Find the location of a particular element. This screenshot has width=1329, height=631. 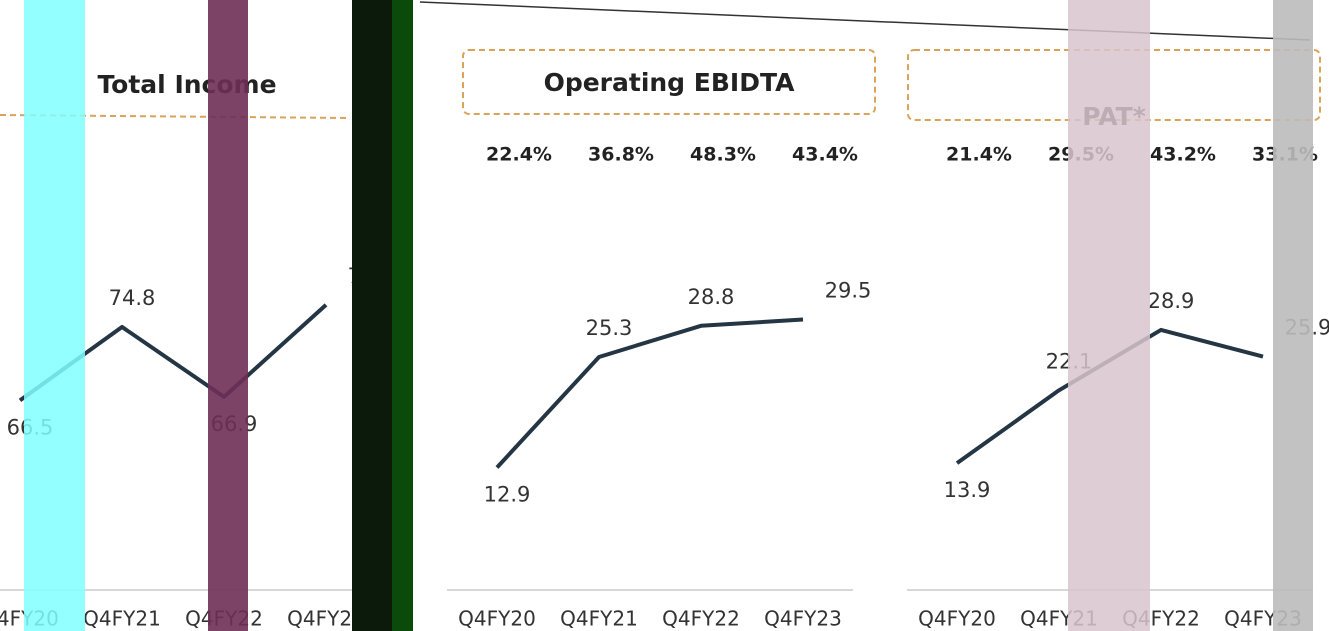

data-label: 12.9 is located at coordinates (507, 495).